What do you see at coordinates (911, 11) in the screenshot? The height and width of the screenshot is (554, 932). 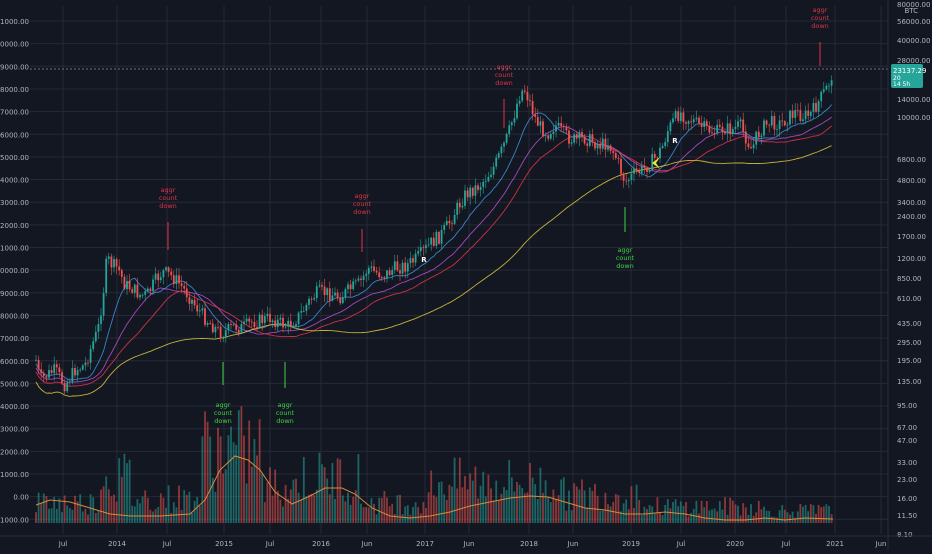 I see `right-axis-unit-label: BTC` at bounding box center [911, 11].